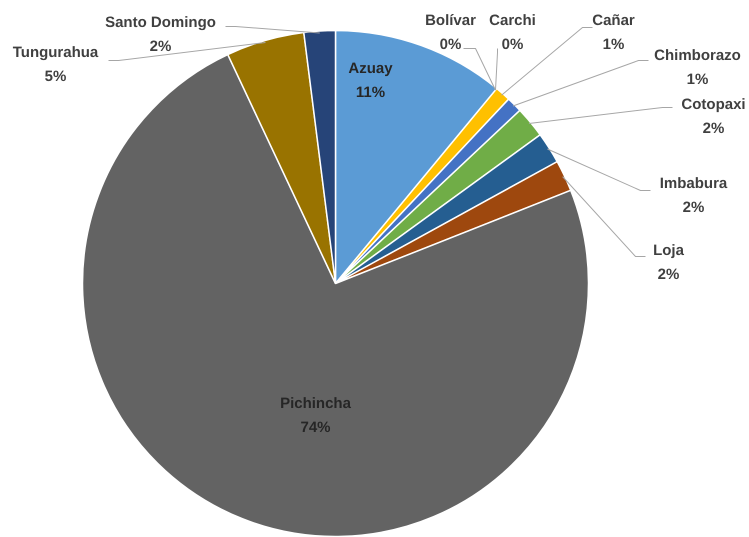 Image resolution: width=749 pixels, height=537 pixels. I want to click on slice-label: Pichincha, so click(316, 403).